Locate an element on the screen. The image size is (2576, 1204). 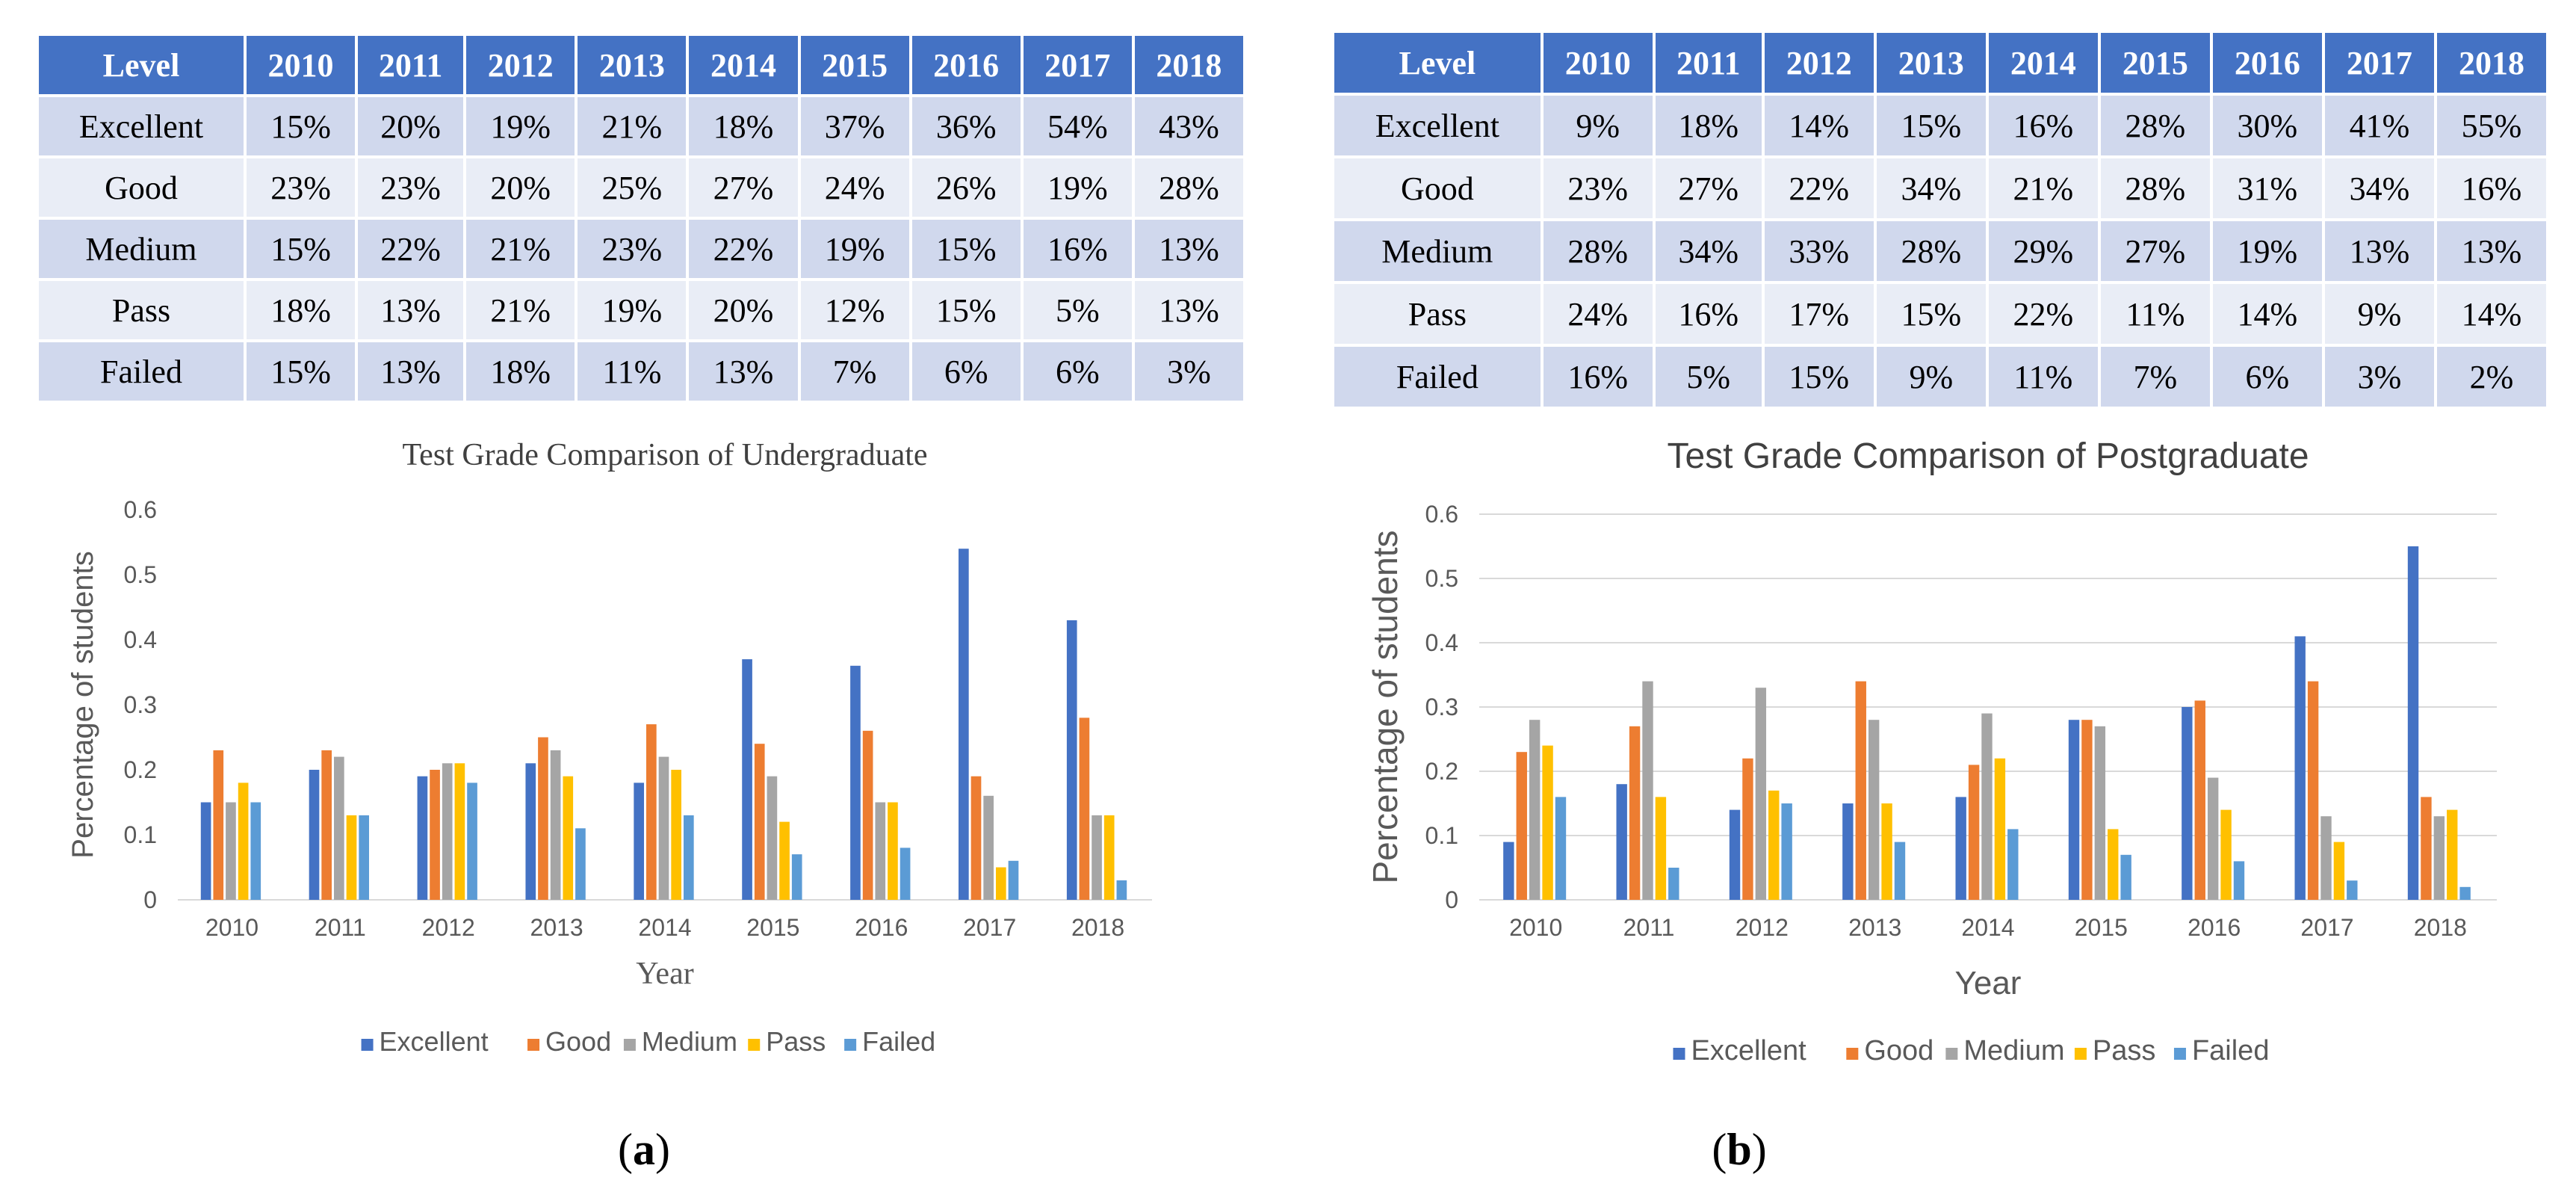
x-tick-label: 2014 is located at coordinates (664, 927).